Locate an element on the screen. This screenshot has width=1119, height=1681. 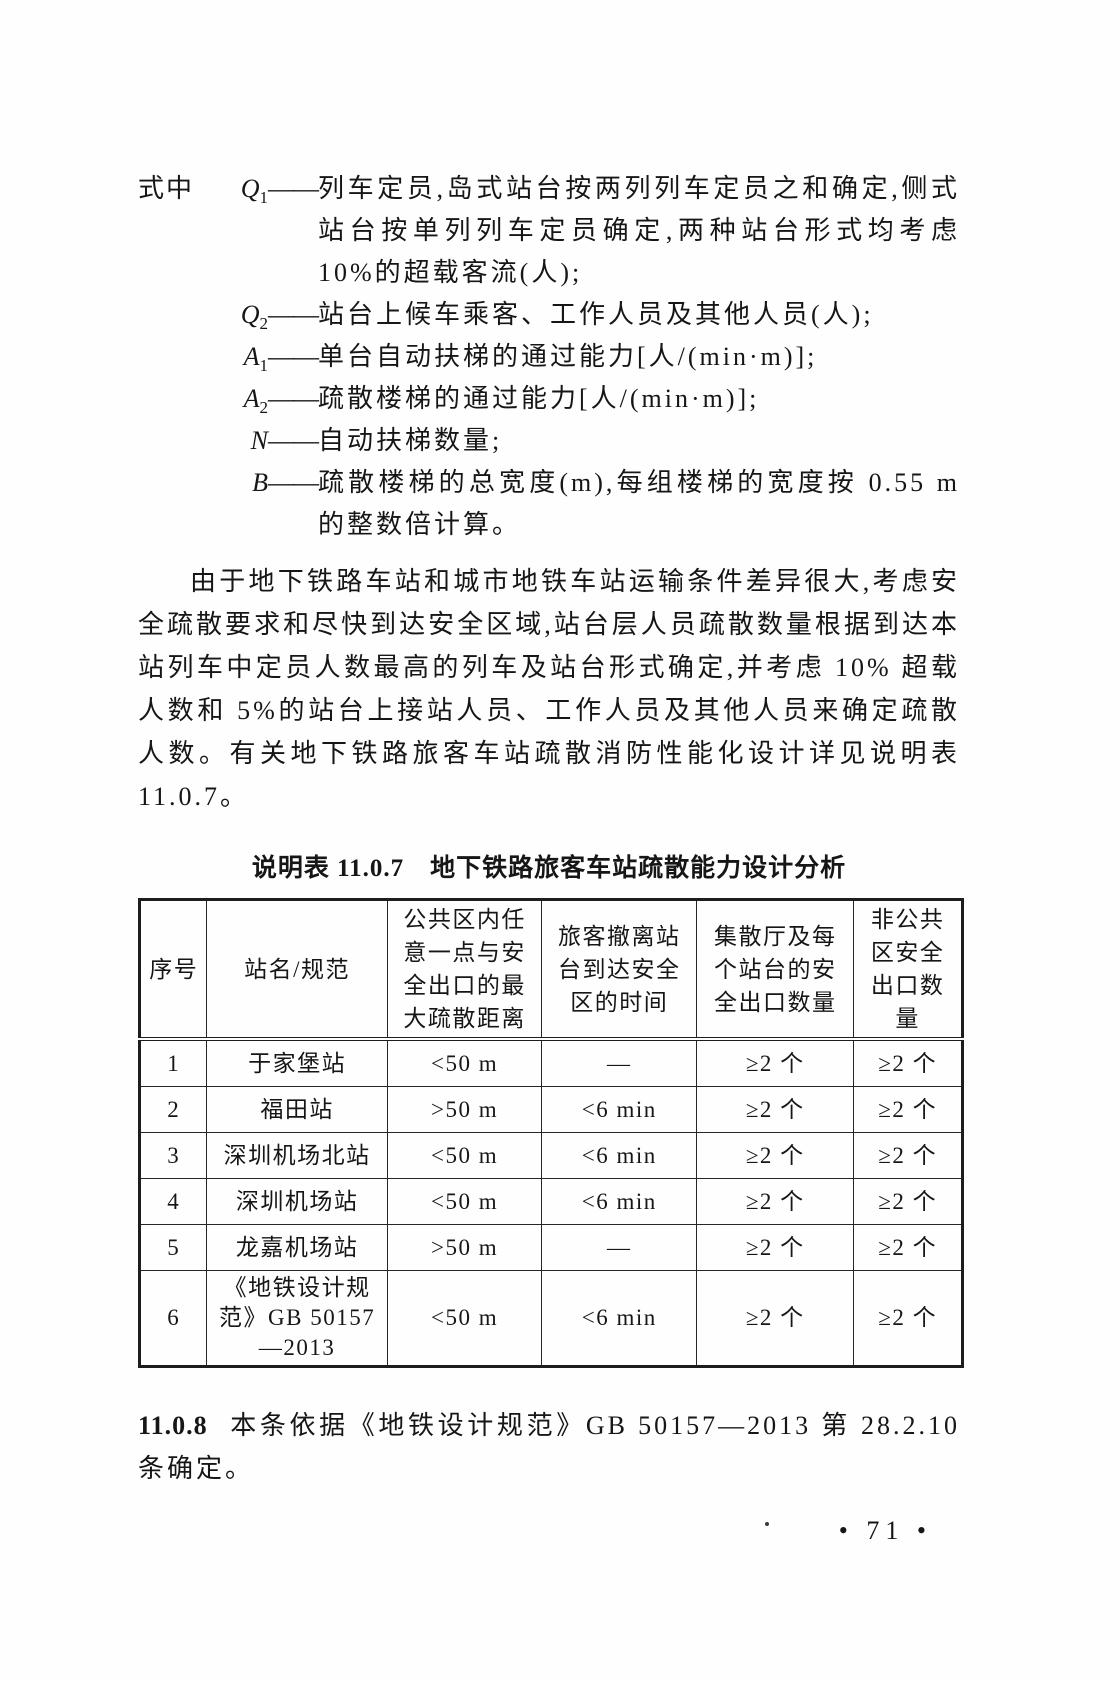
def-term: N—— is located at coordinates (228, 441).